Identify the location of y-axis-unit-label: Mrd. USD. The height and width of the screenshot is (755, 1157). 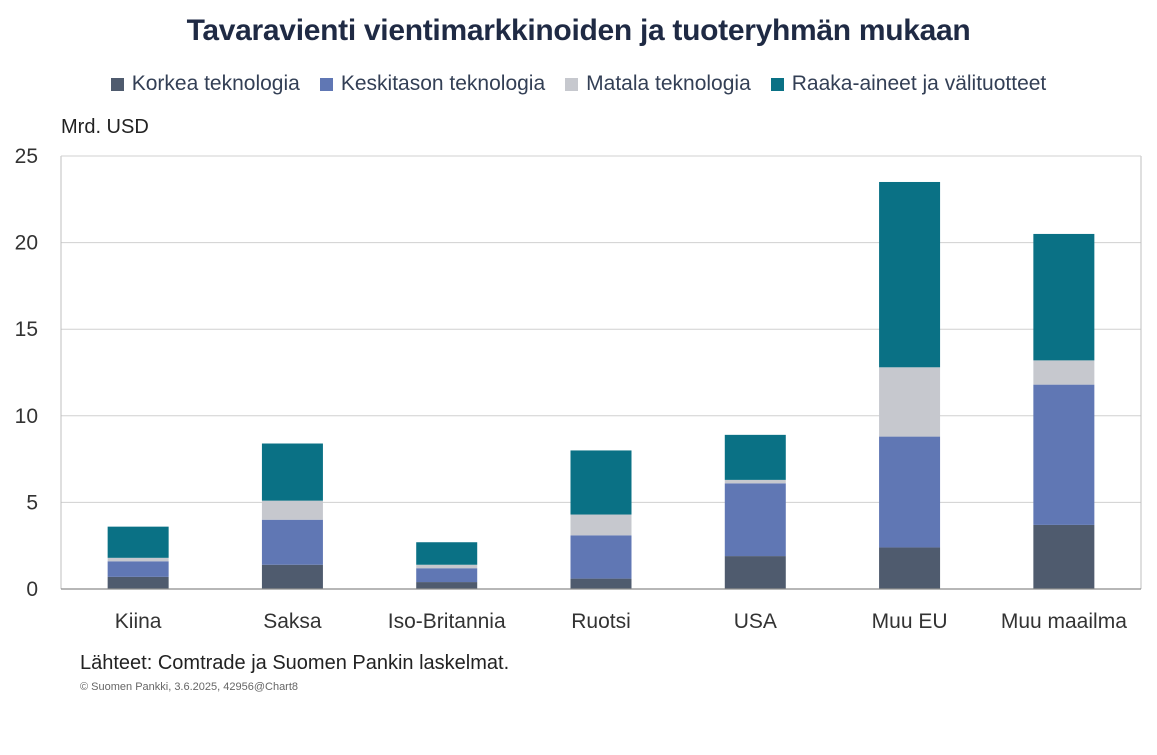
(105, 127).